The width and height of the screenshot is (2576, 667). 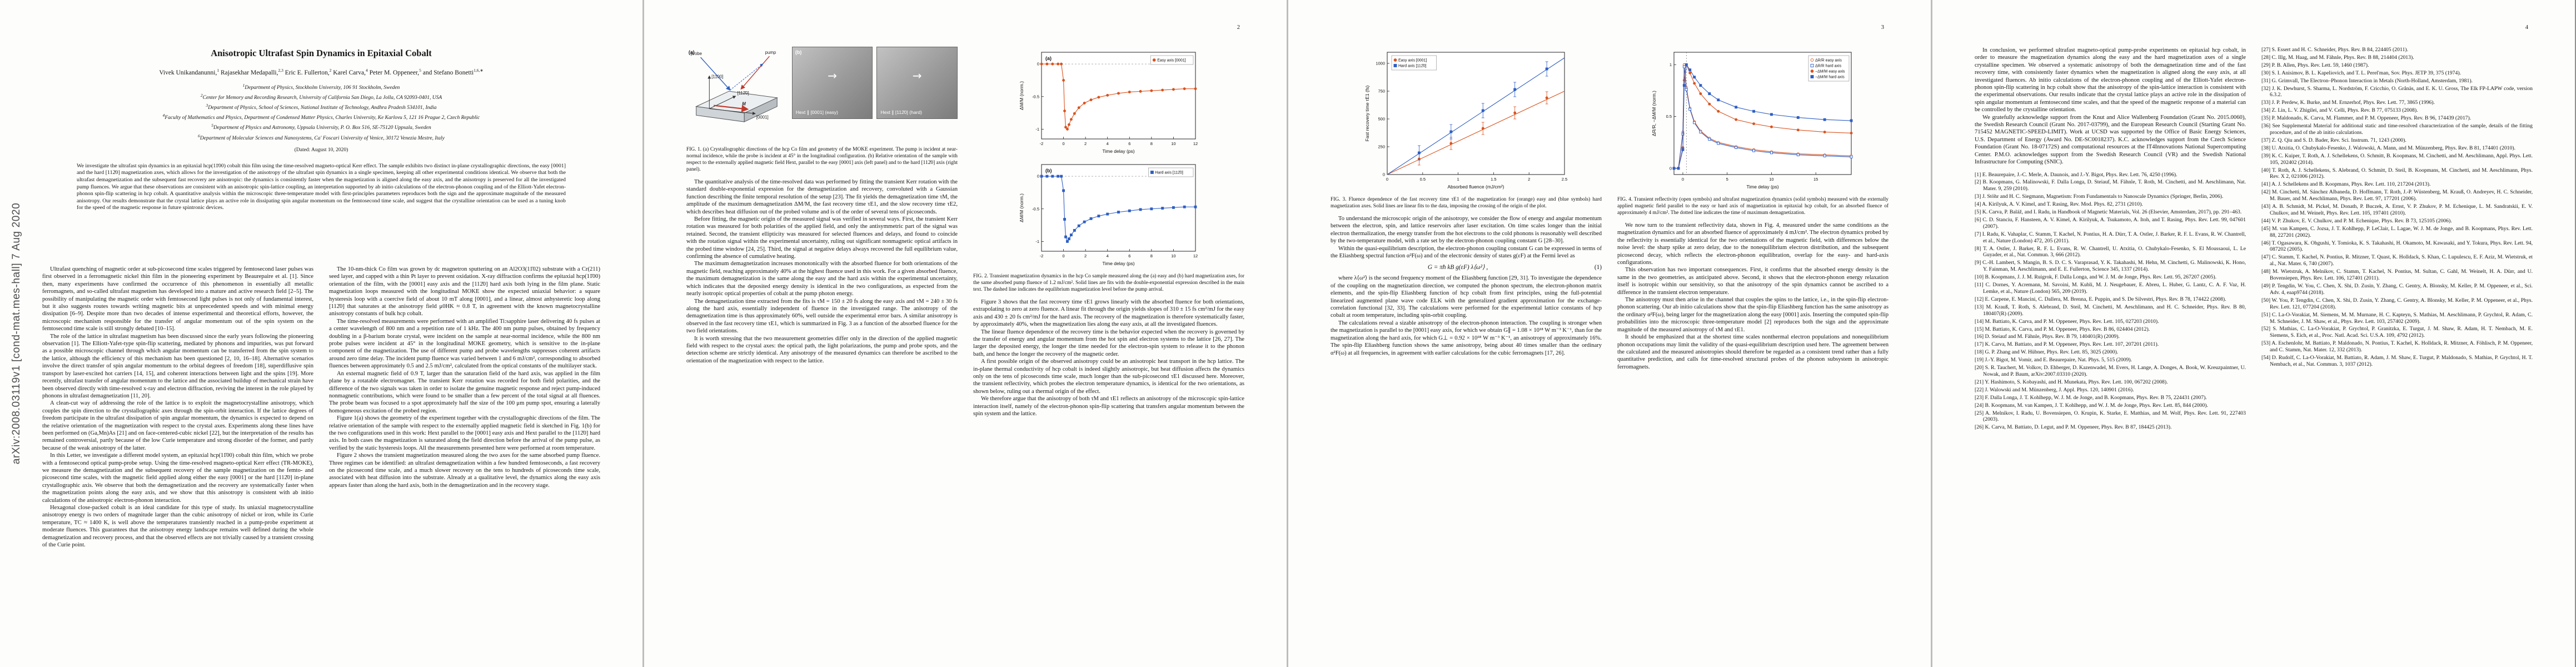 What do you see at coordinates (2526, 27) in the screenshot?
I see `page-number: 4` at bounding box center [2526, 27].